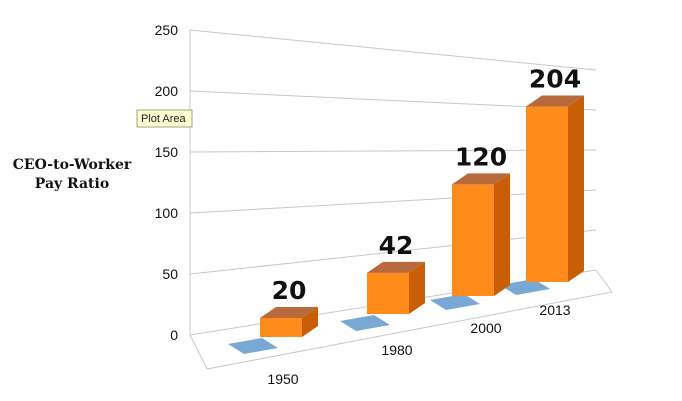  I want to click on bar-1950, so click(289, 322).